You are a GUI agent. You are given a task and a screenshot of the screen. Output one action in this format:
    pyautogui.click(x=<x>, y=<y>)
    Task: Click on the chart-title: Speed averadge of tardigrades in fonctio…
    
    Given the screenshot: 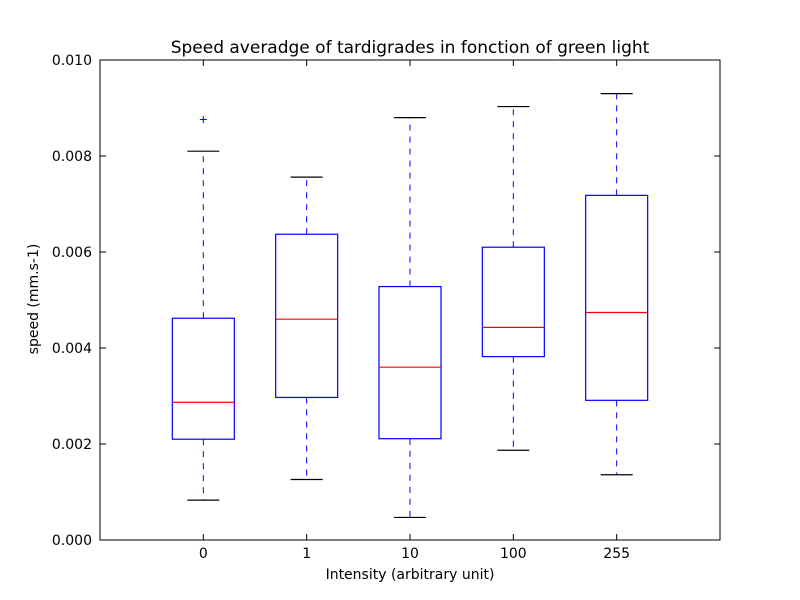 What is the action you would take?
    pyautogui.click(x=410, y=48)
    